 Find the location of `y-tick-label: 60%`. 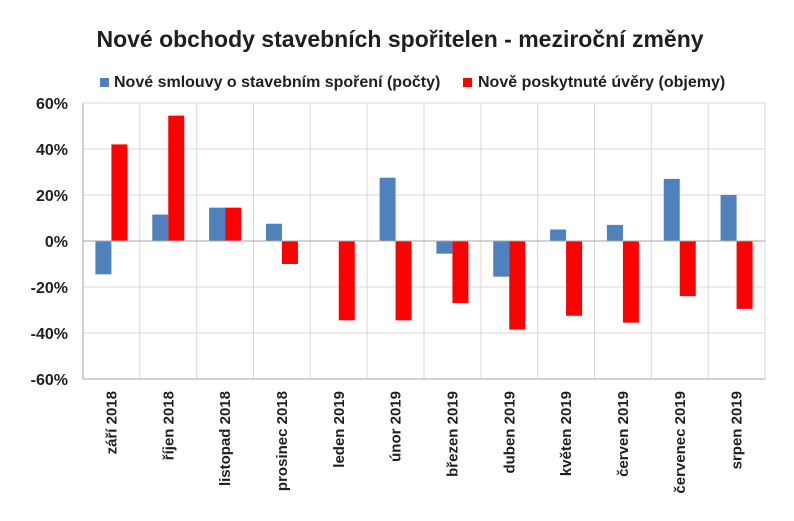

y-tick-label: 60% is located at coordinates (52, 104).